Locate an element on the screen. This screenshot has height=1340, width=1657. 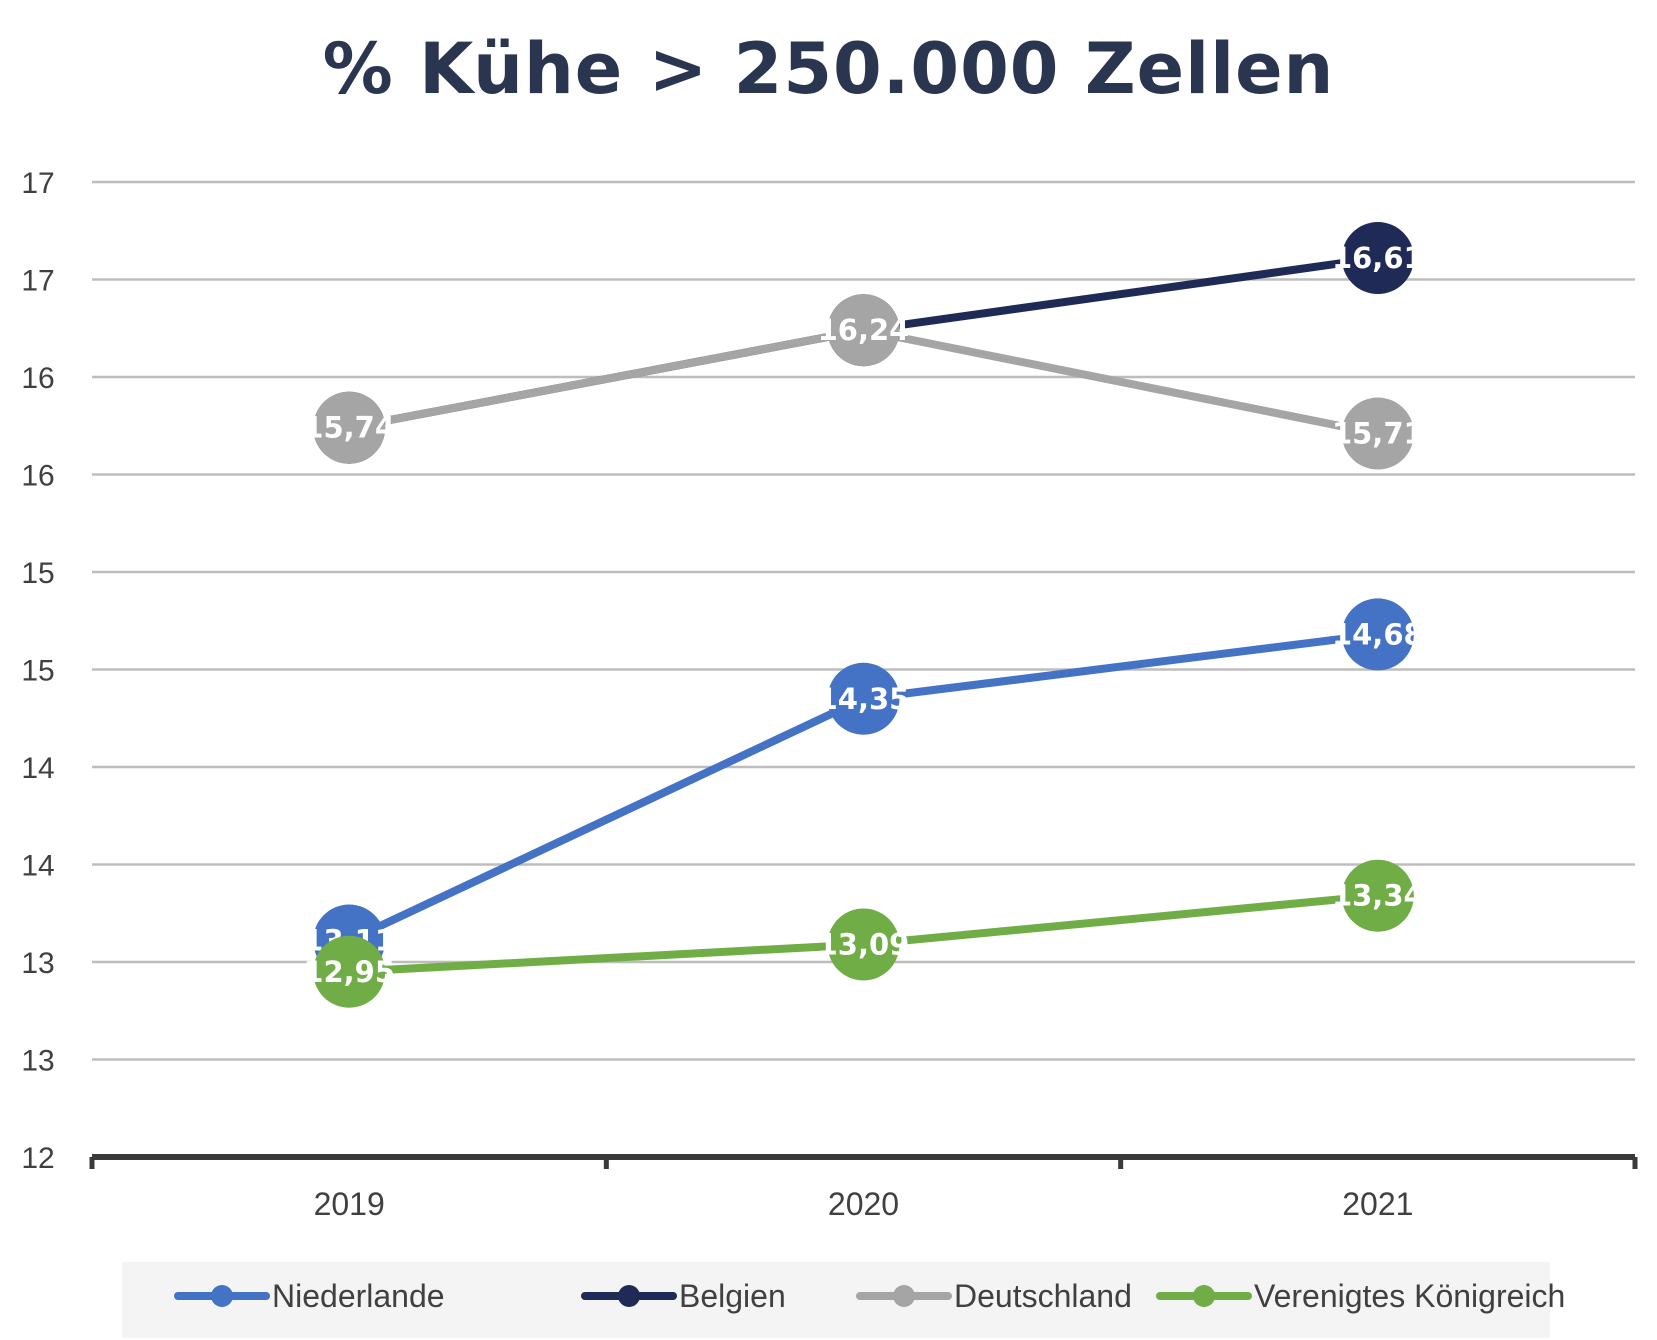
chart-title: % Kühe > 250.000 Zellen is located at coordinates (828, 69).